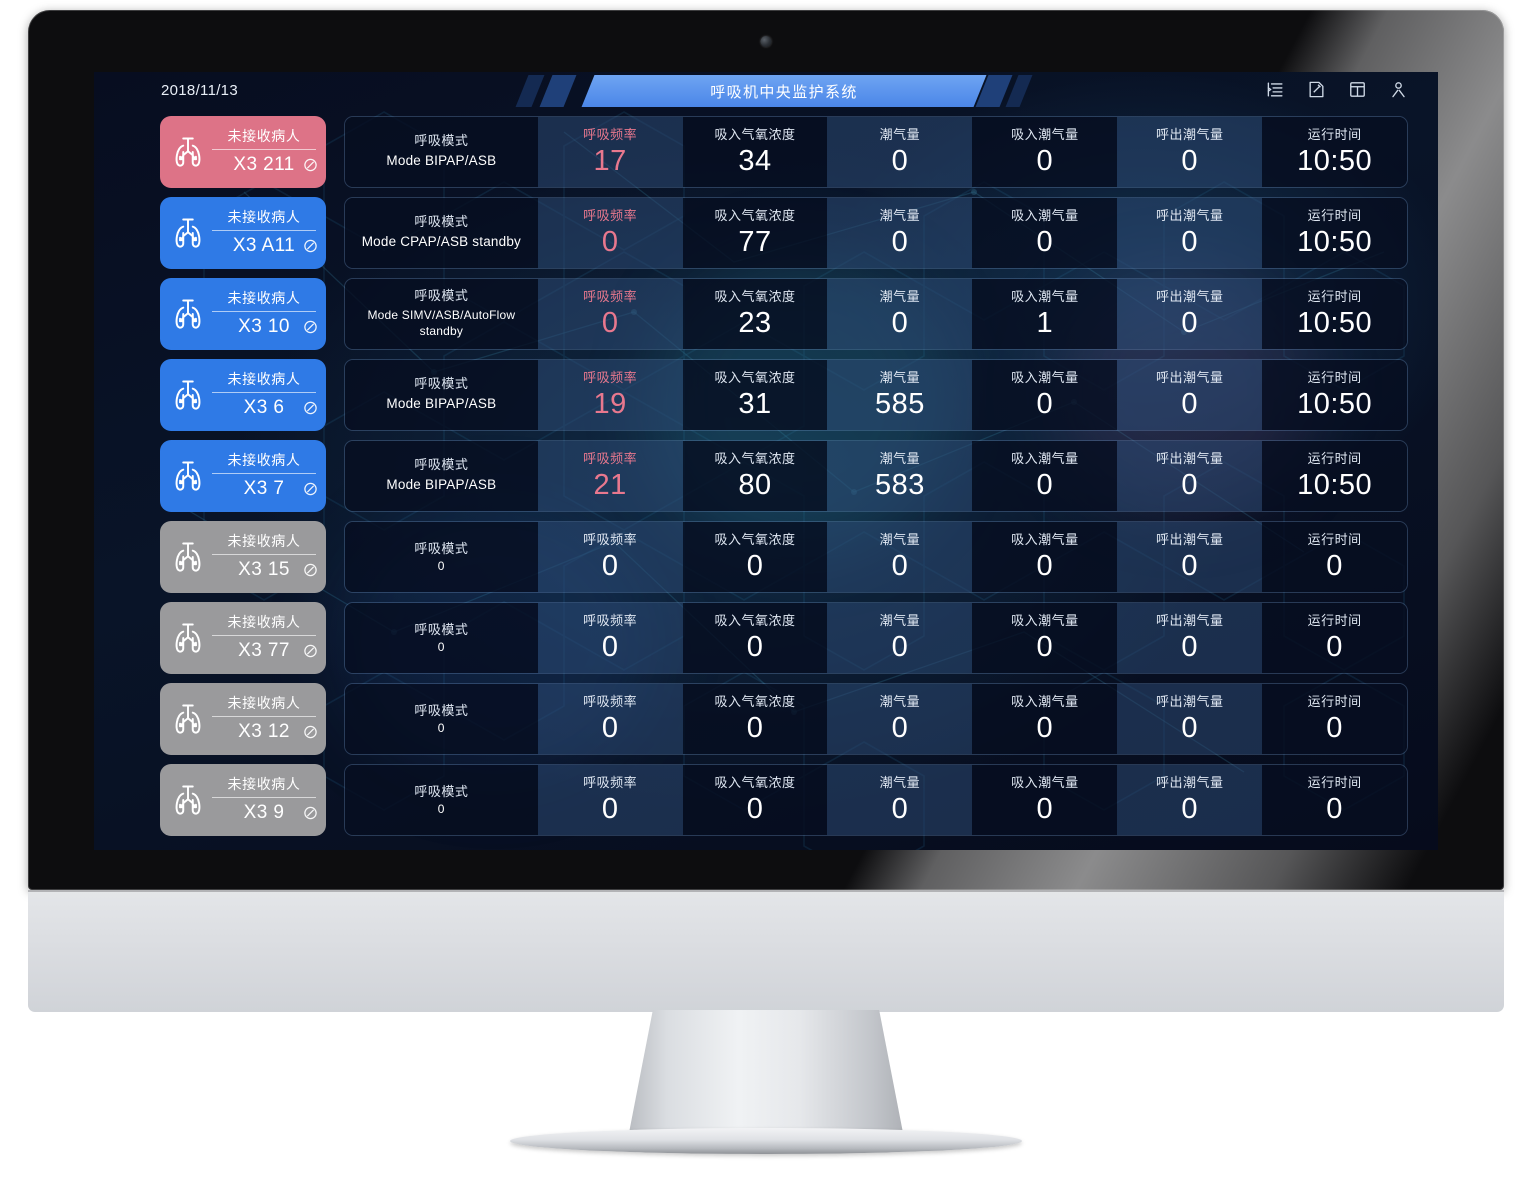 This screenshot has width=1532, height=1184. Describe the element at coordinates (1045, 314) in the screenshot. I see `metric-cell-tidal_in: 吸入潮气量 1` at that location.